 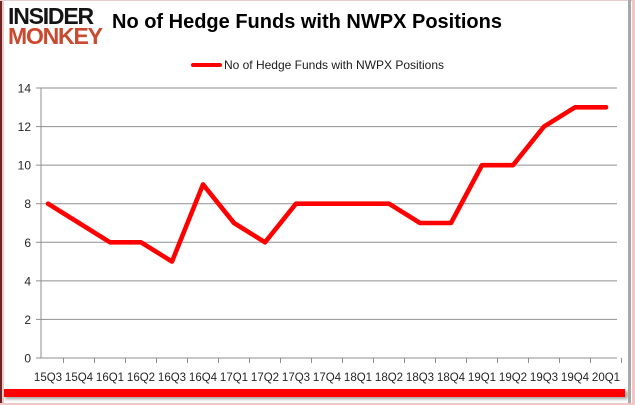 What do you see at coordinates (234, 378) in the screenshot?
I see `axis-tick-label: 17Q1` at bounding box center [234, 378].